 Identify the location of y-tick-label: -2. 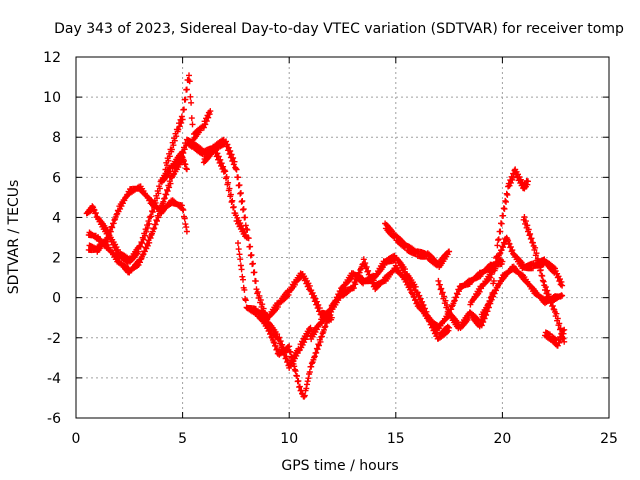
(54, 339).